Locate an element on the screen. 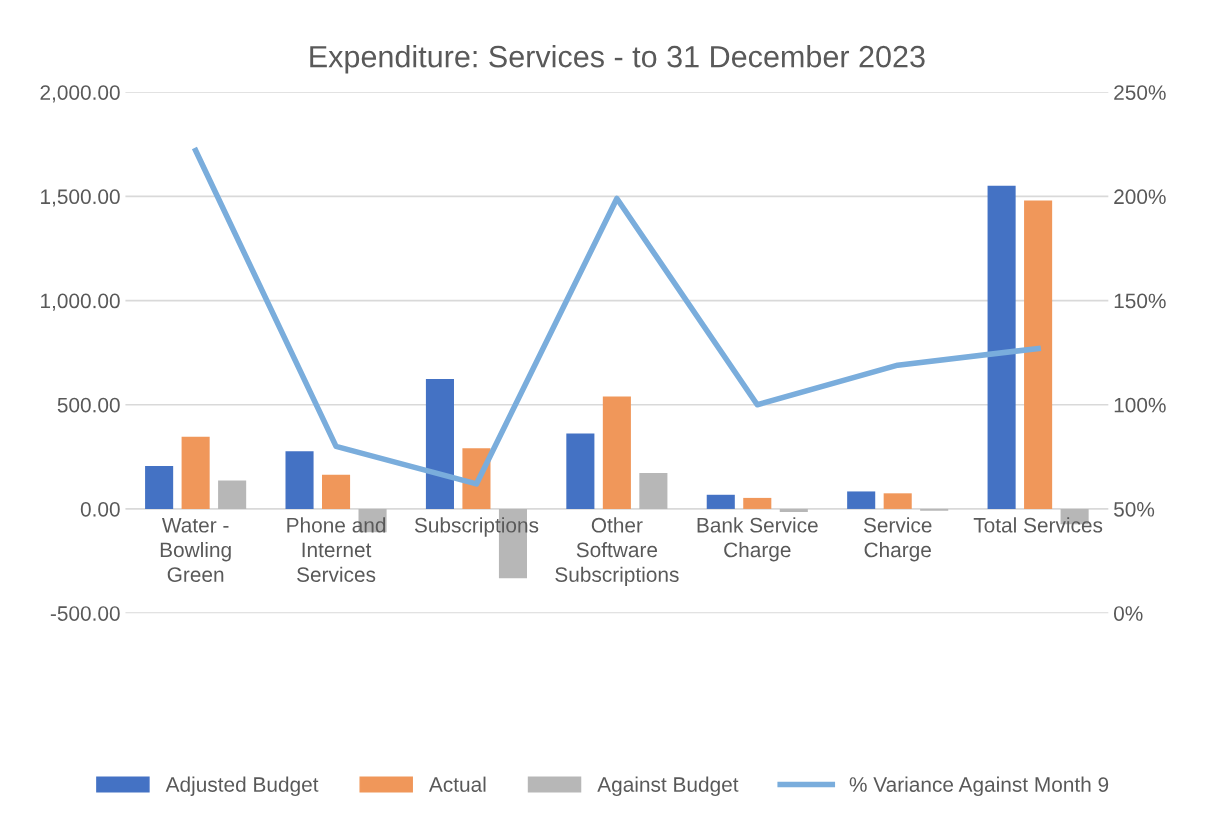 This screenshot has height=823, width=1206. y2-tick-label: 100% is located at coordinates (1140, 405).